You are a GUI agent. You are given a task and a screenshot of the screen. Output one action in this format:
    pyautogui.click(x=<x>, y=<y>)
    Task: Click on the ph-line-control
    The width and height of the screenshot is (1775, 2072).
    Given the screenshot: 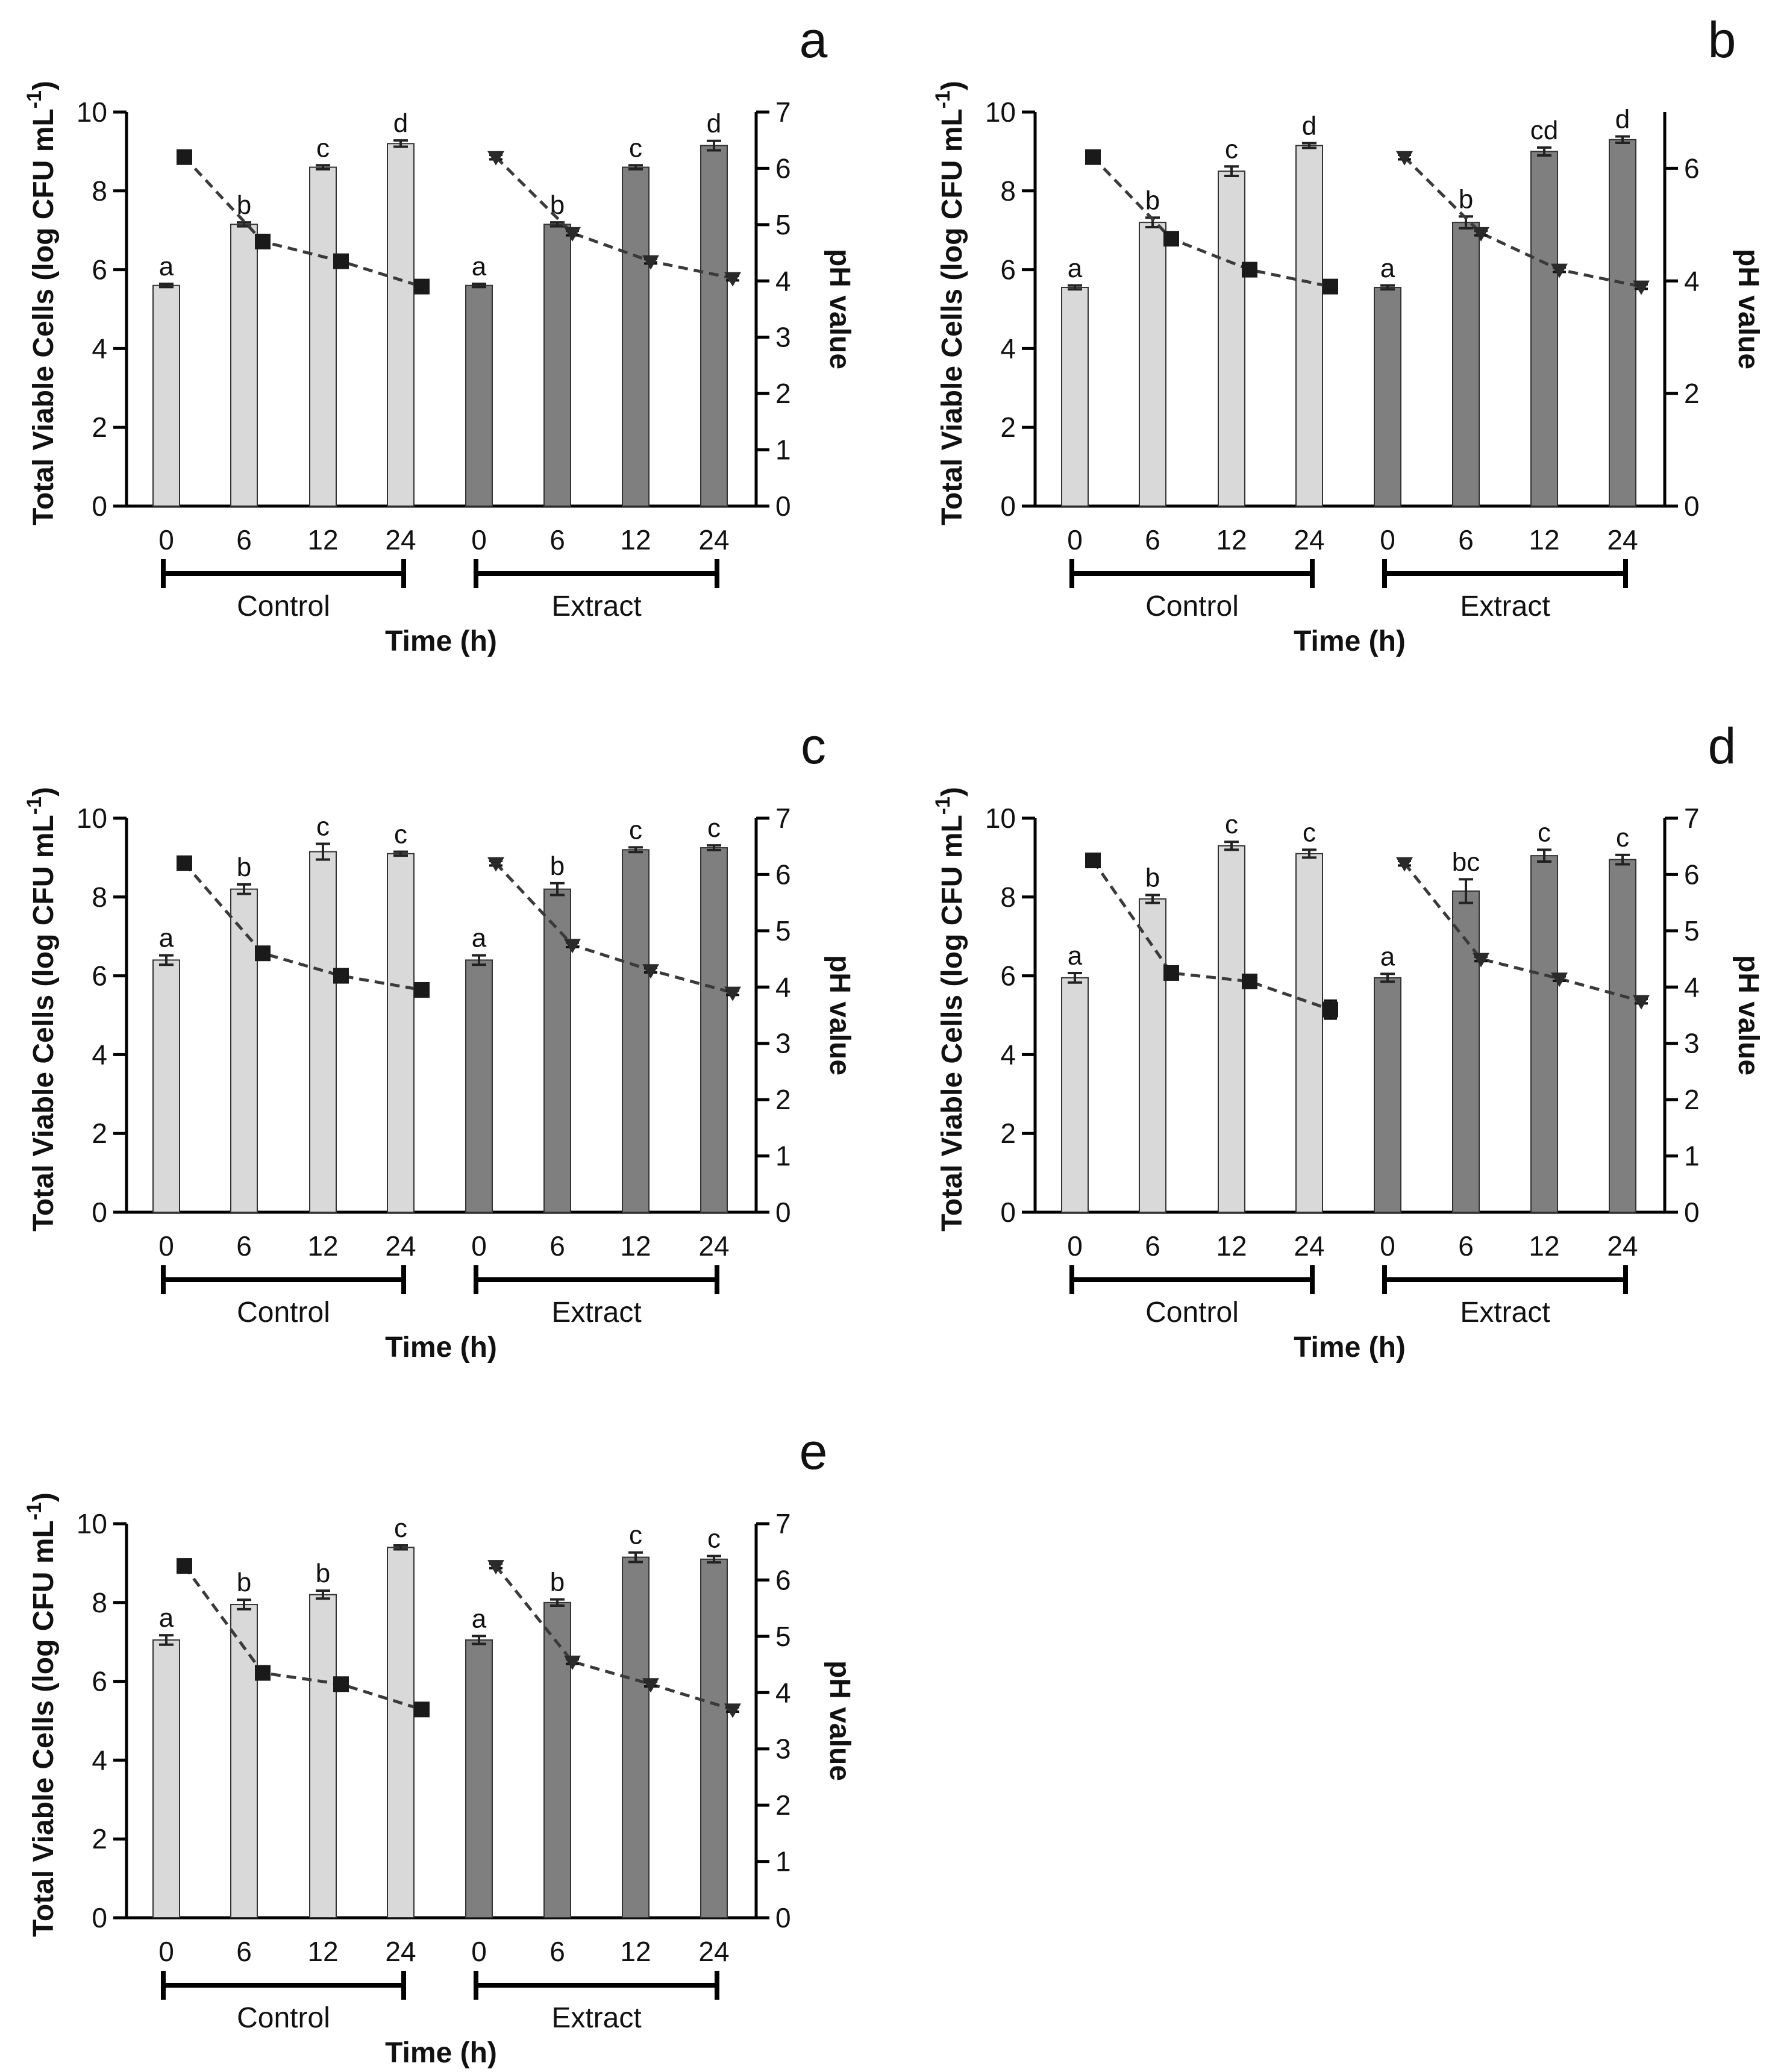 What is the action you would take?
    pyautogui.click(x=1211, y=935)
    